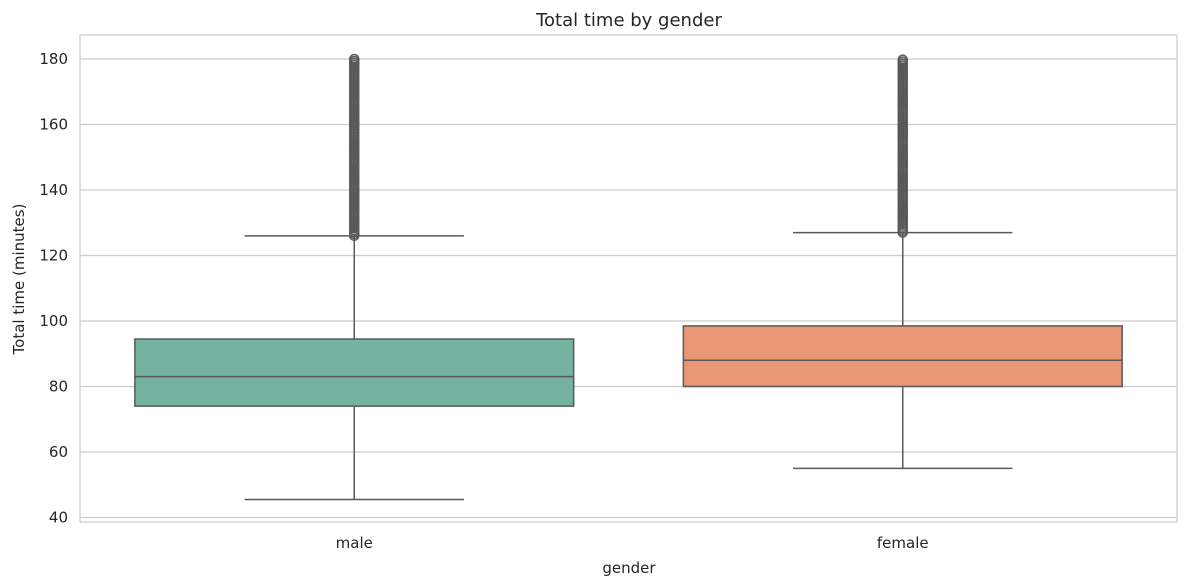 The height and width of the screenshot is (588, 1189). Describe the element at coordinates (19, 280) in the screenshot. I see `y-axis-label: Total time (minutes)` at that location.